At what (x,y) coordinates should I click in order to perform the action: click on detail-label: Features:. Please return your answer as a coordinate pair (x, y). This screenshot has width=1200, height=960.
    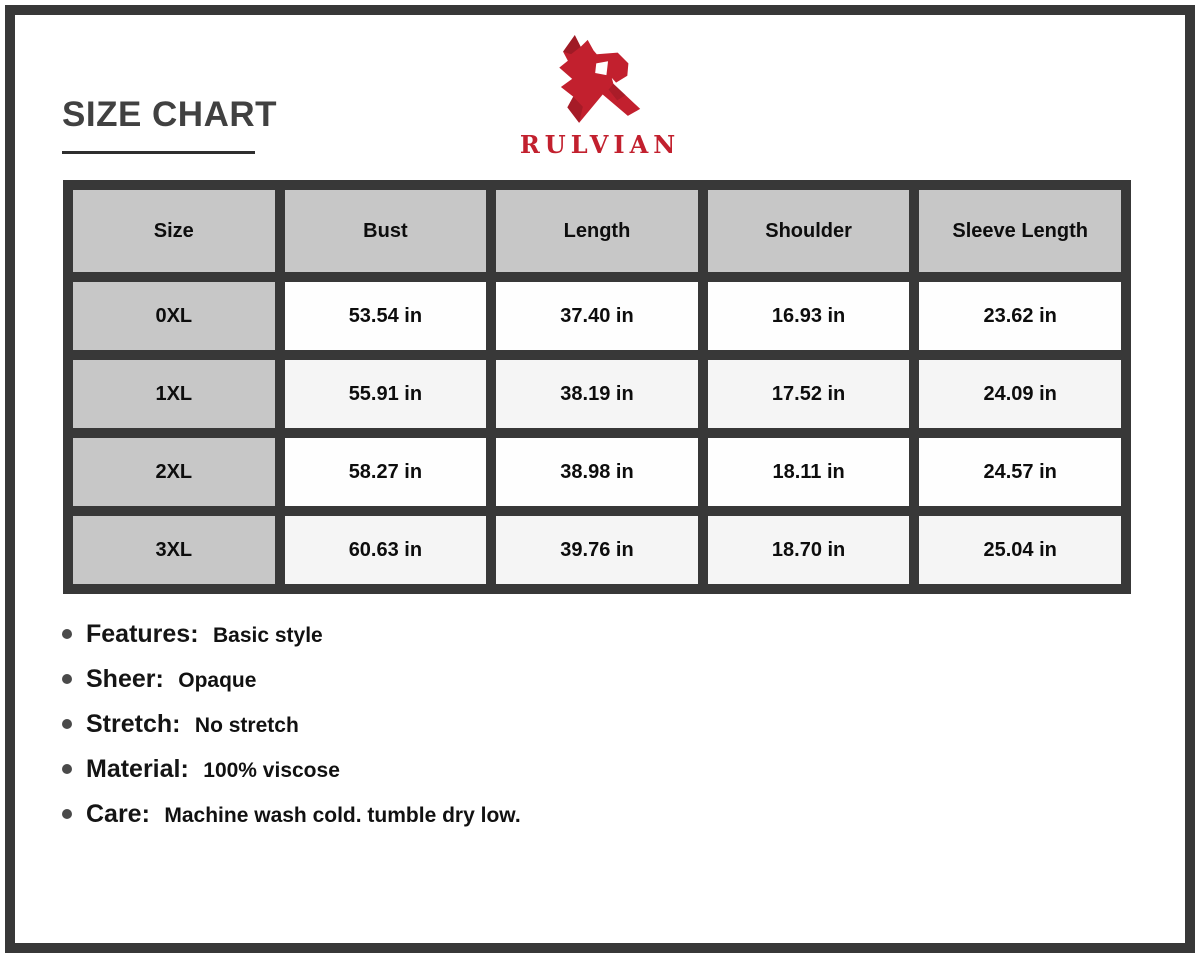
    Looking at the image, I should click on (142, 634).